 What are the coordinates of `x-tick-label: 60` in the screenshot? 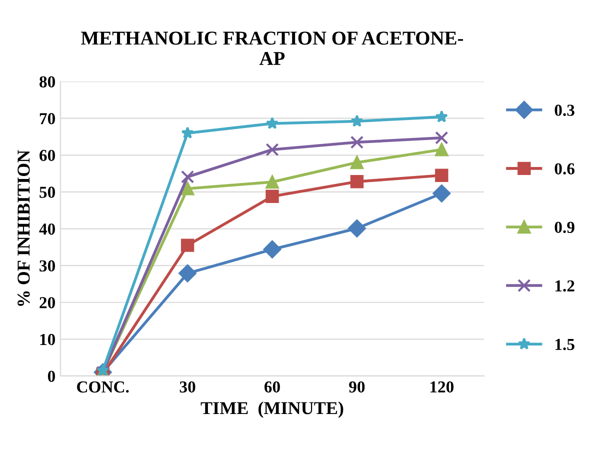 It's located at (272, 387).